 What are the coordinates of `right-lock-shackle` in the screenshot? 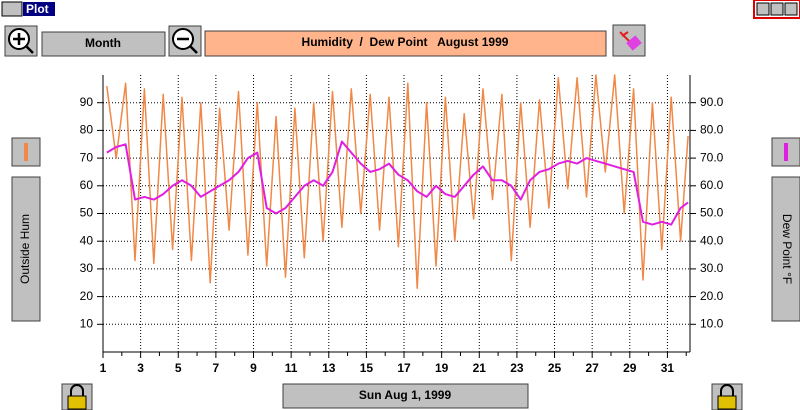 It's located at (727, 390).